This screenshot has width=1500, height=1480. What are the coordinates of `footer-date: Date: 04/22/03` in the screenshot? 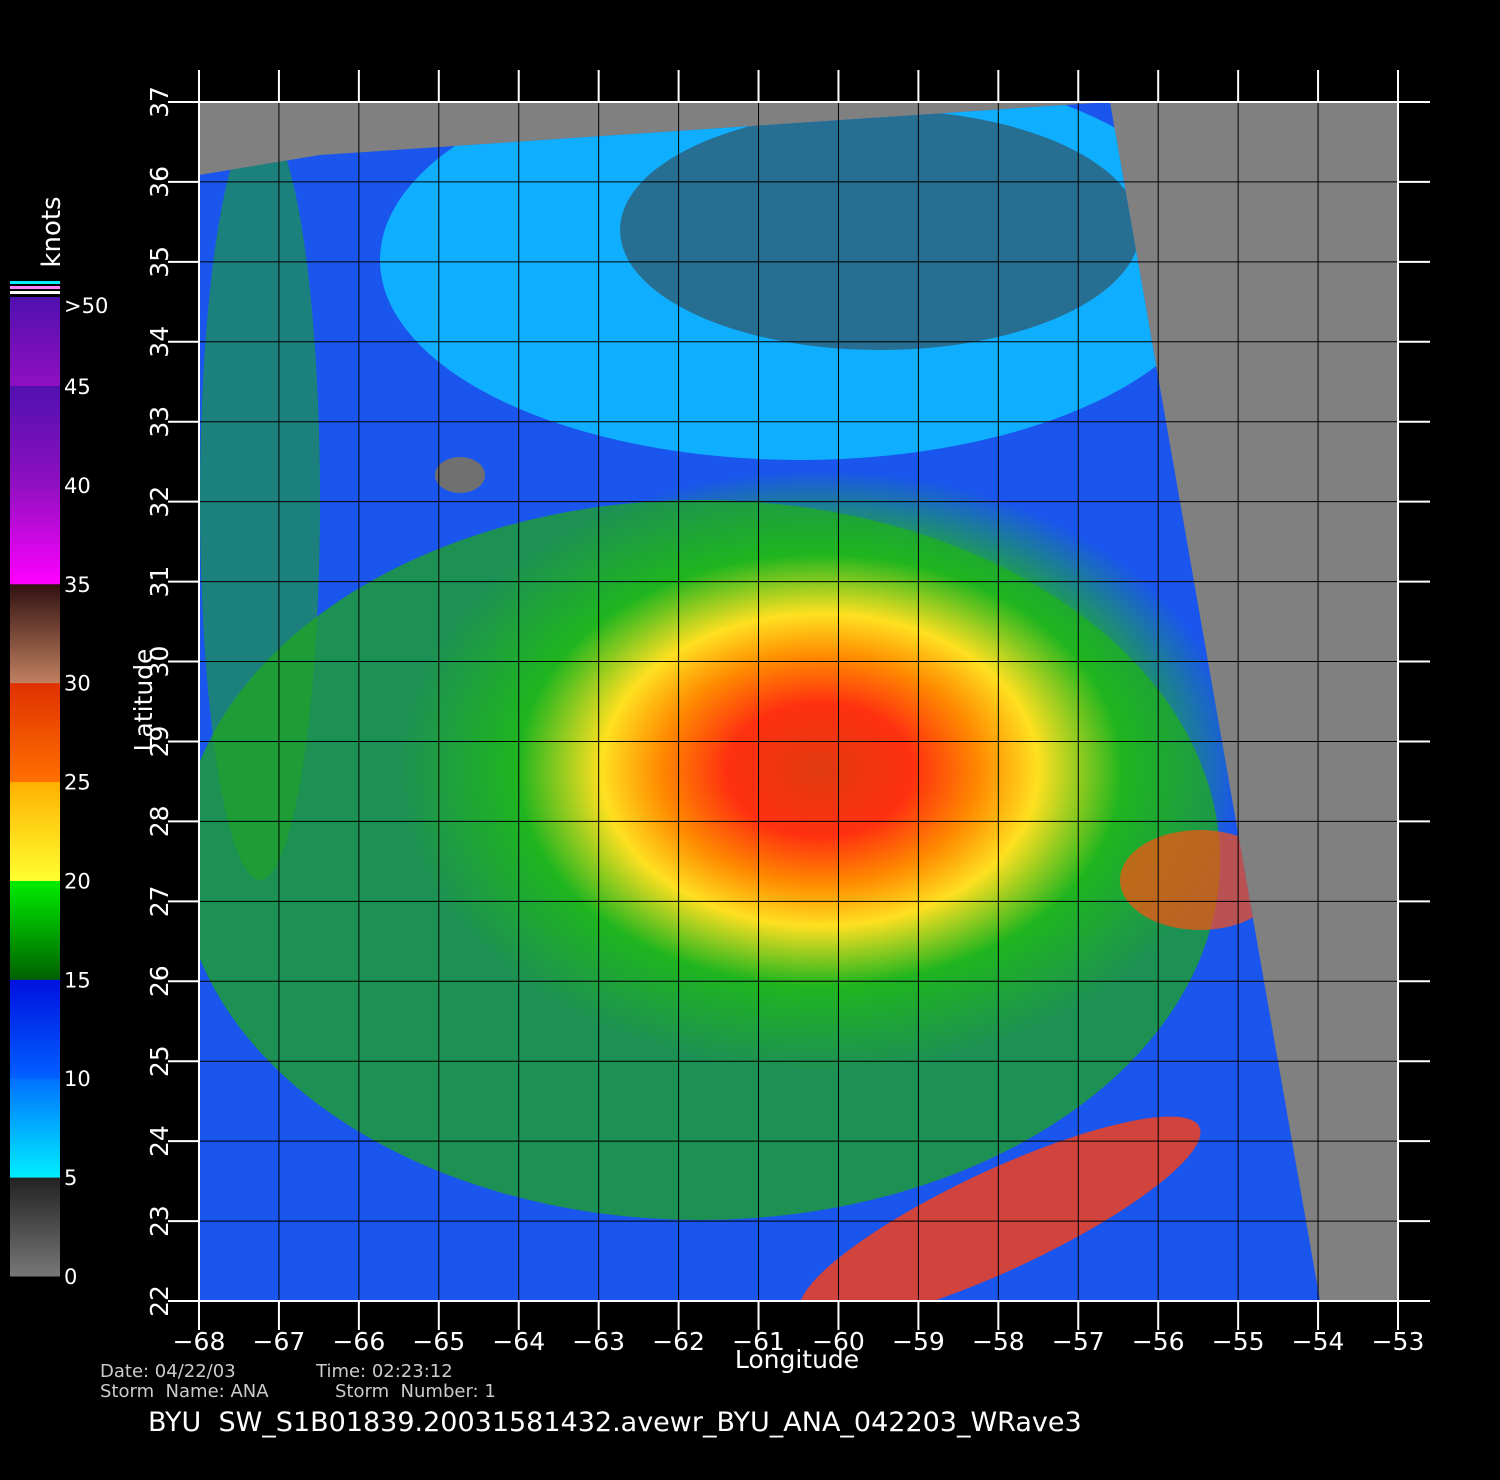 It's located at (168, 1371).